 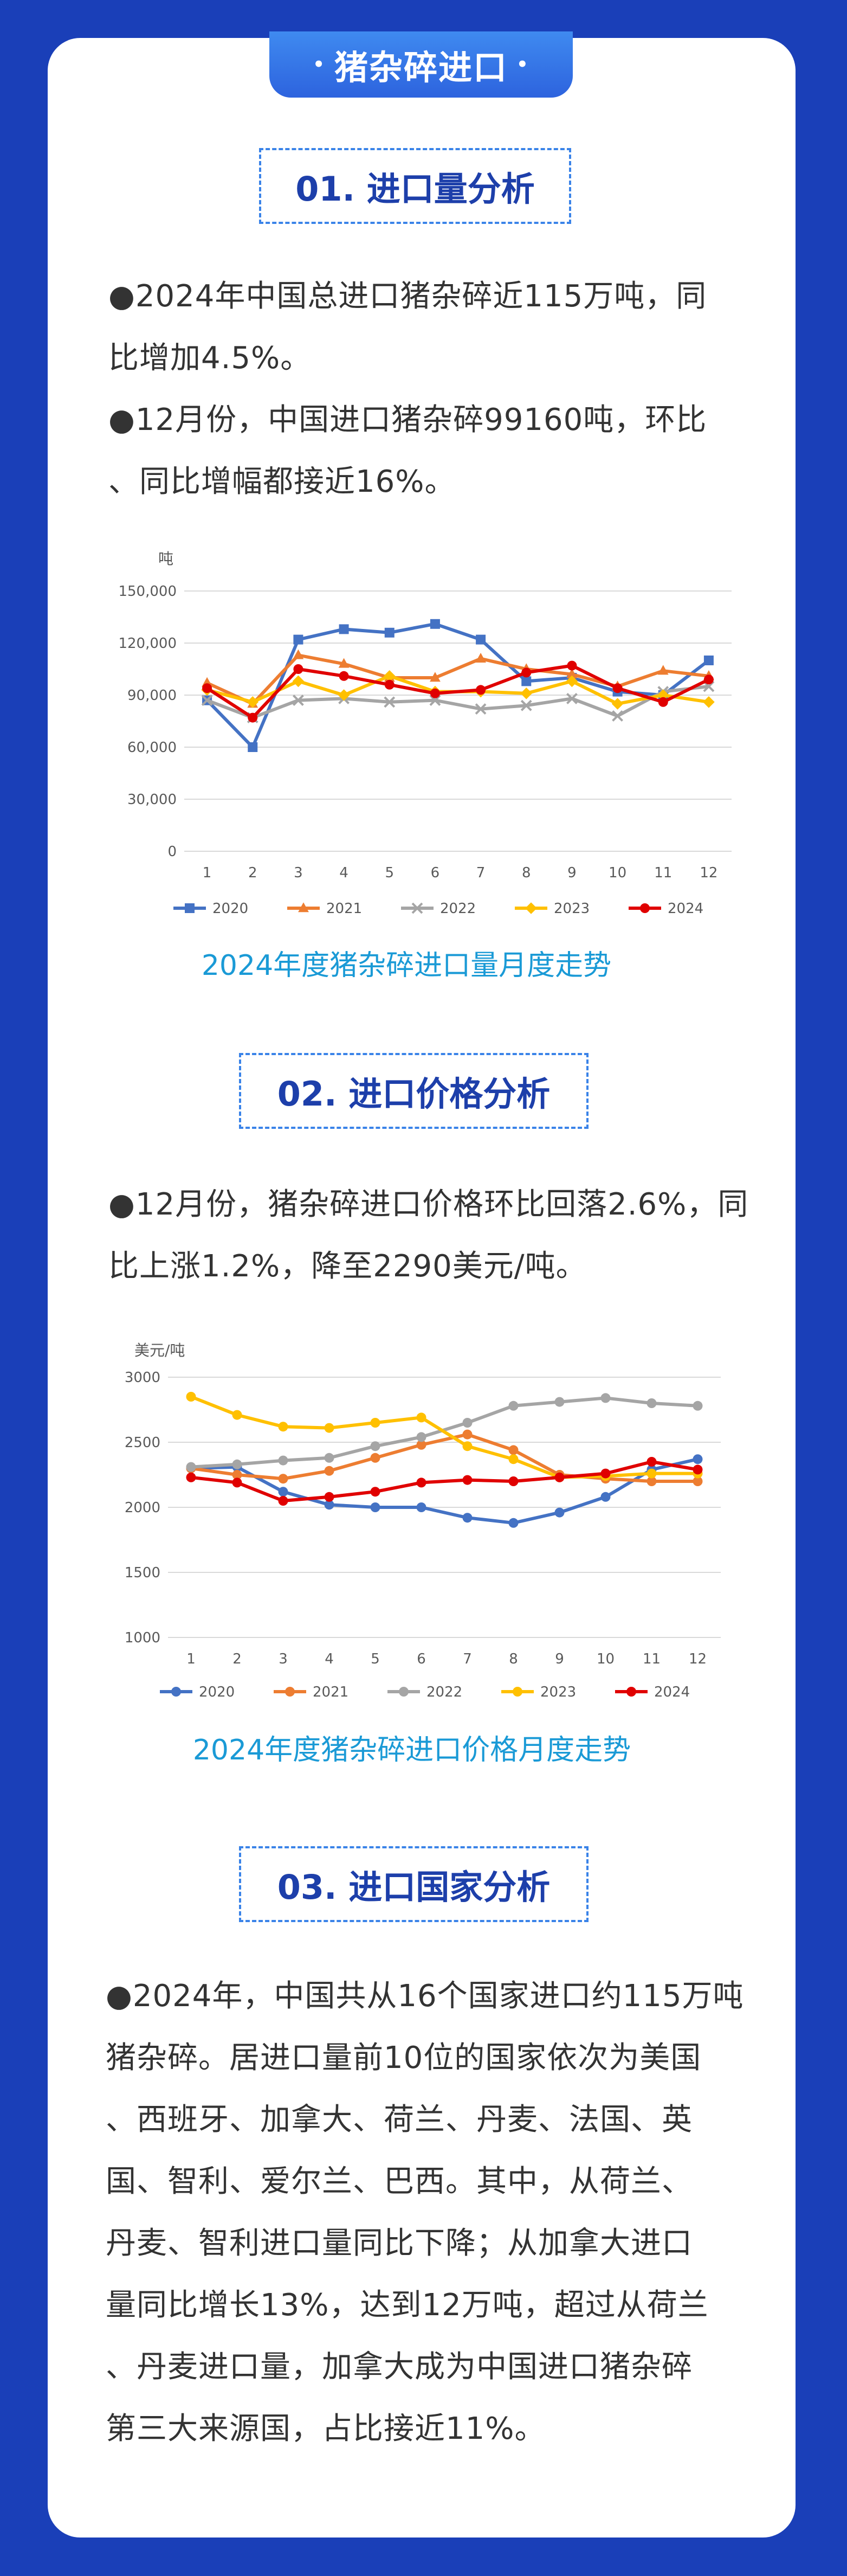 I want to click on text-line: 第三大来源国，占比接近11%。, so click(x=326, y=2428).